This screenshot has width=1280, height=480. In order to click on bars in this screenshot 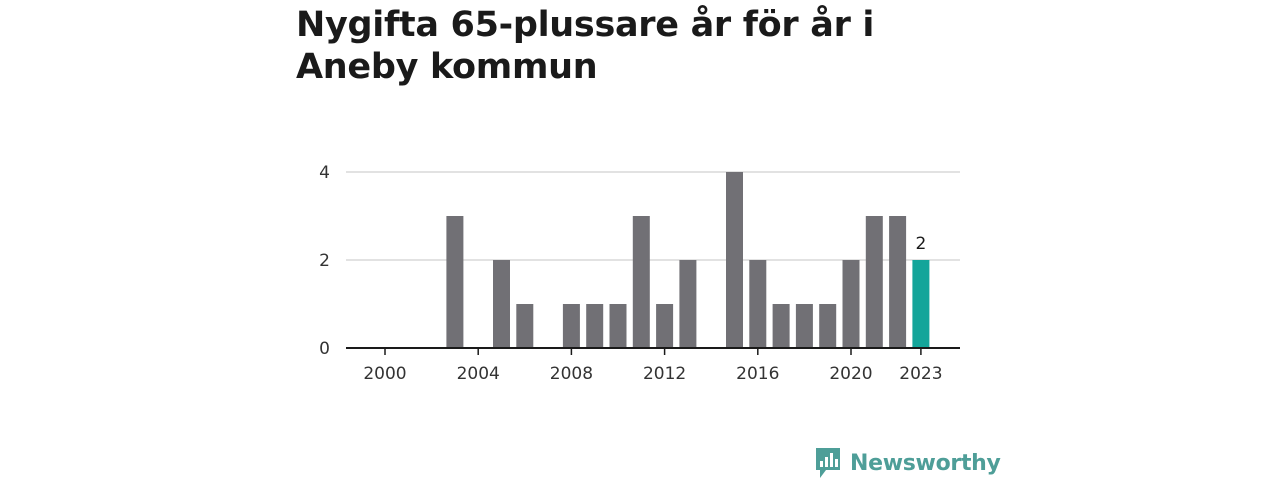, I will do `click(688, 260)`.